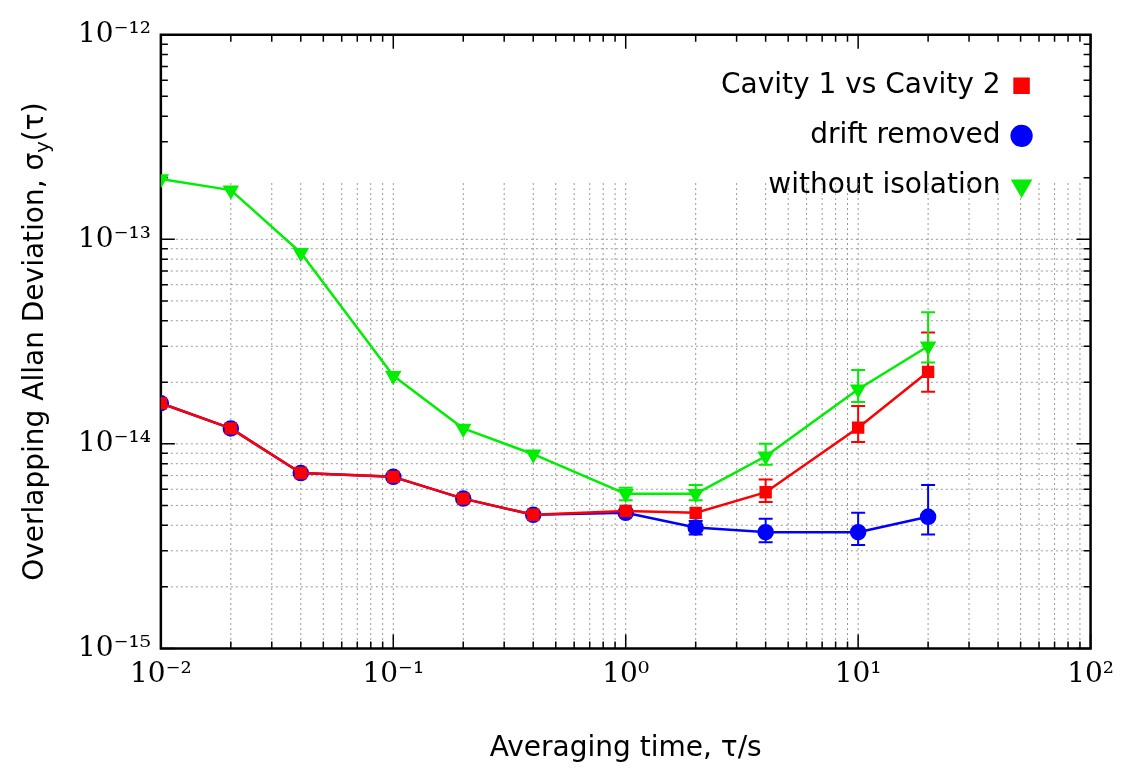  Describe the element at coordinates (626, 673) in the screenshot. I see `x-tick-label: 10⁰` at that location.